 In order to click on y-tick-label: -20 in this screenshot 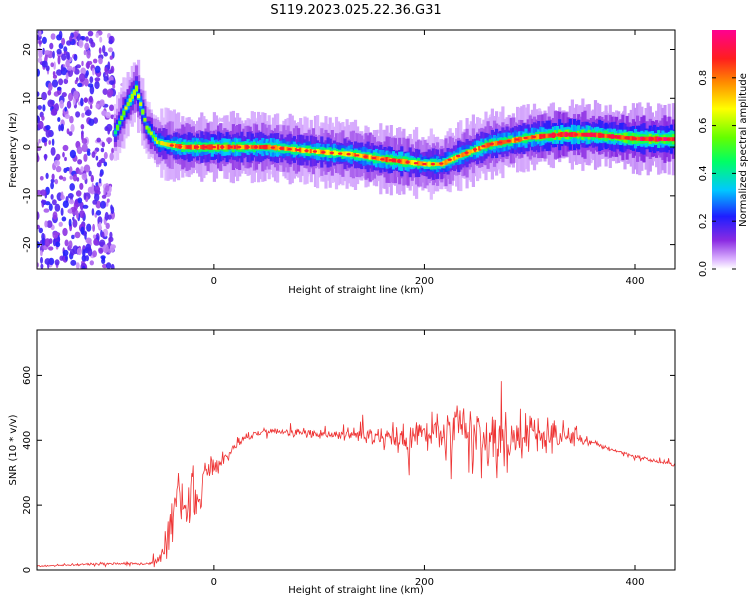, I will do `click(27, 244)`.